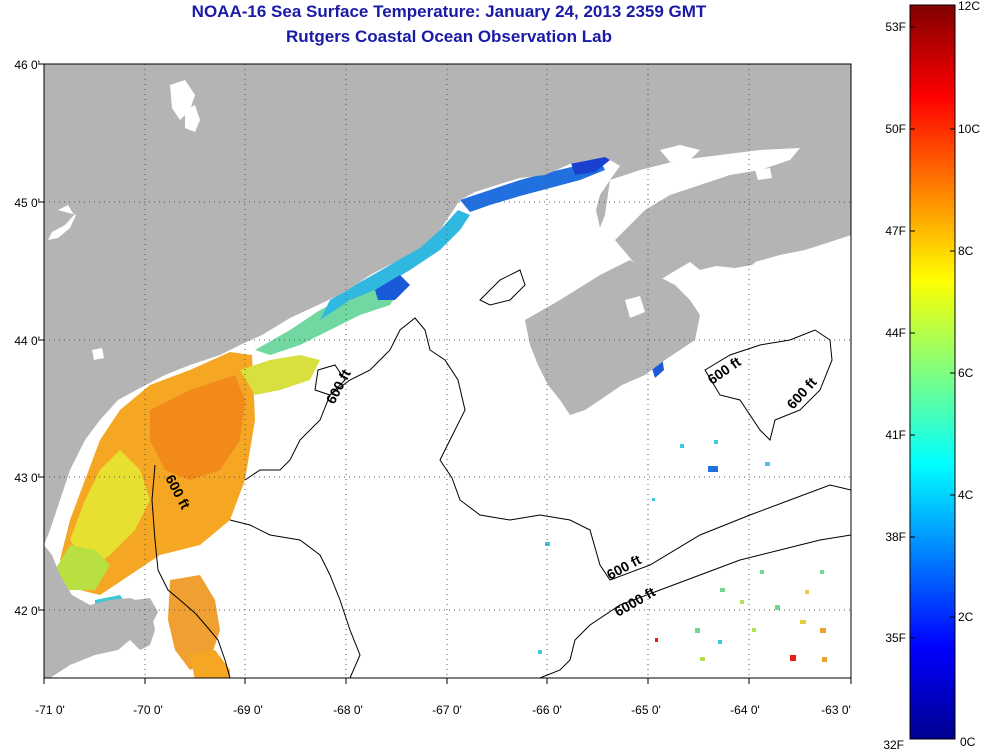  Describe the element at coordinates (895, 333) in the screenshot. I see `colorbar-f-label: 44F` at that location.